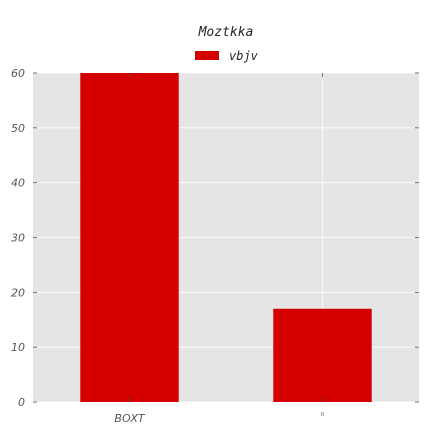 The height and width of the screenshot is (432, 432). I want to click on legend-label: vbjv, so click(244, 56).